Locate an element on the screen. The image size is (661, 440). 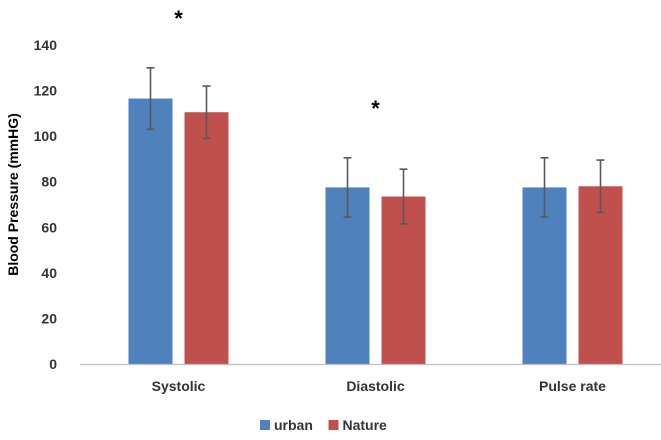
x-tick-label: Systolic is located at coordinates (179, 386).